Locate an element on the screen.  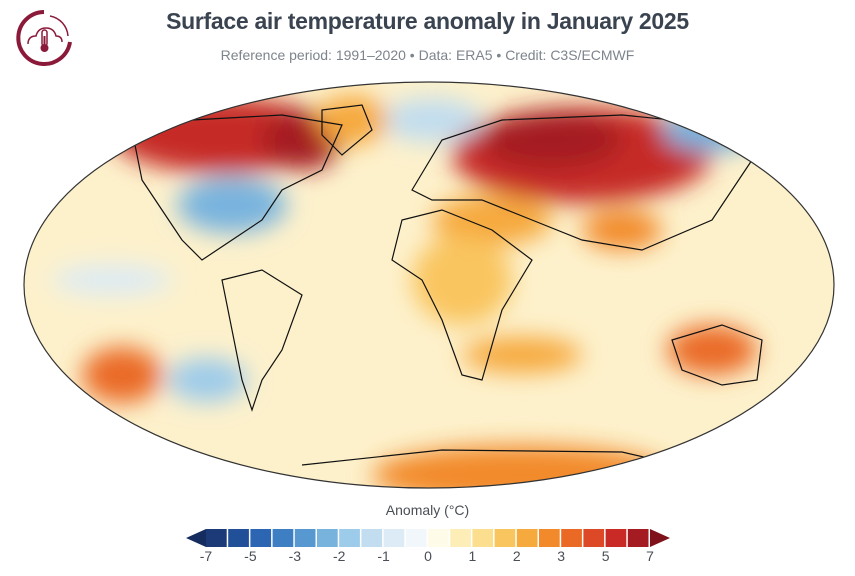
colorbar-tick-label: -5 is located at coordinates (250, 556).